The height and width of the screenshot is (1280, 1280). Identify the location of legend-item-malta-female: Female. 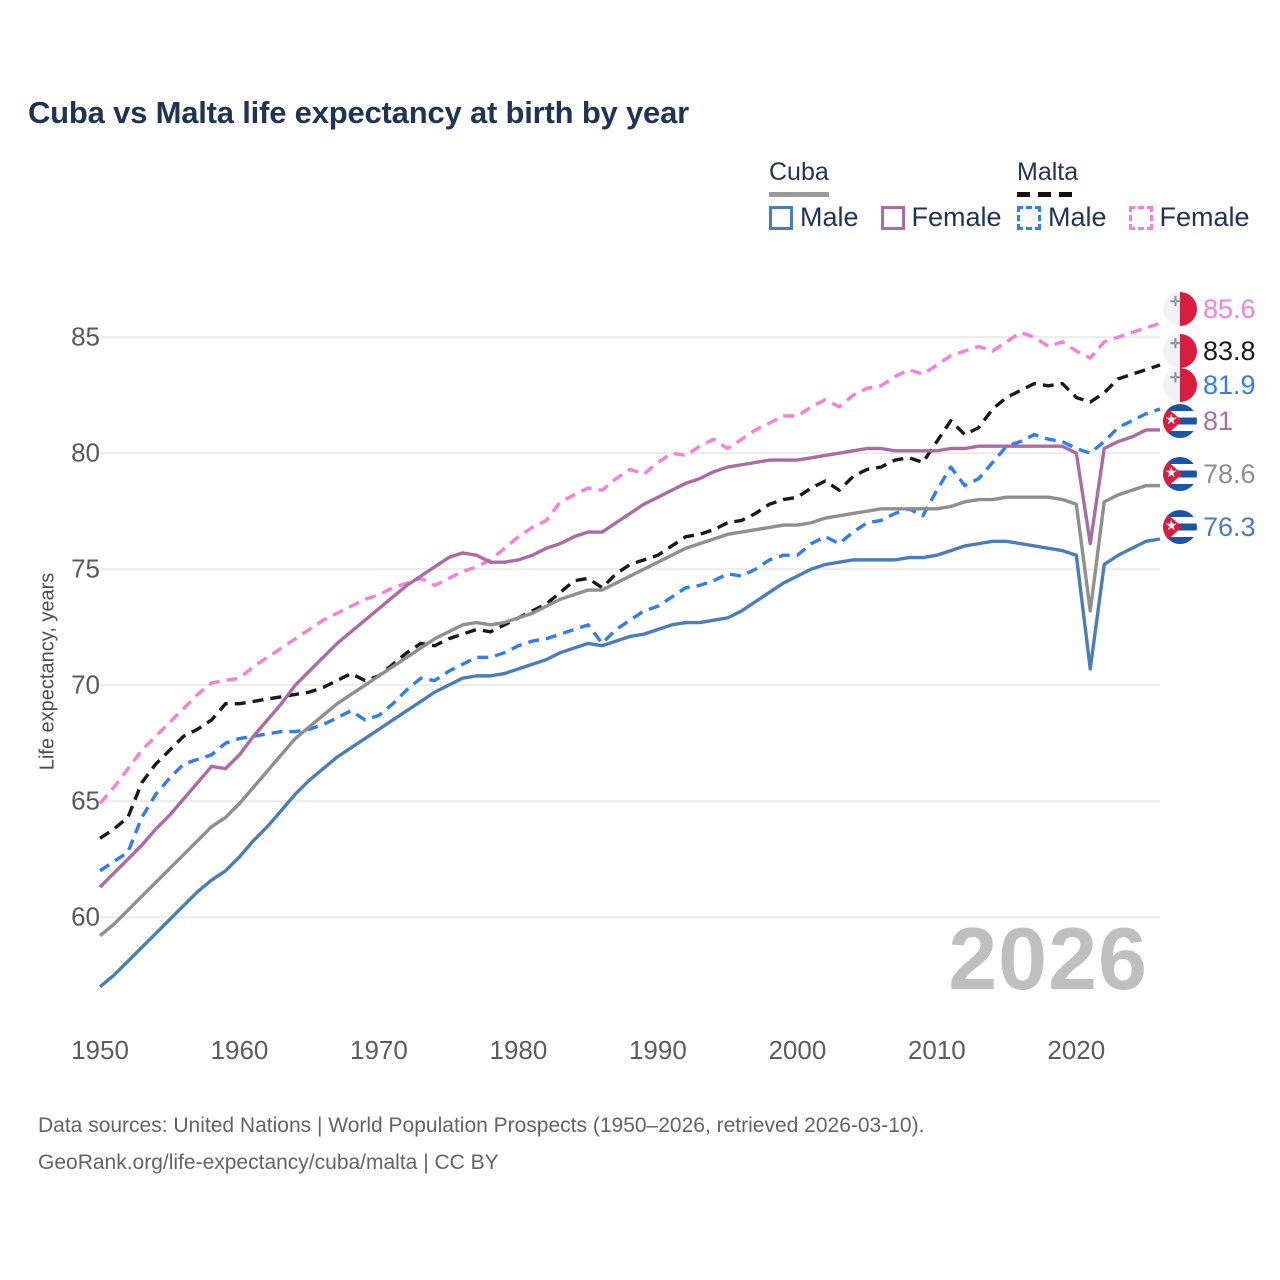
(1189, 217).